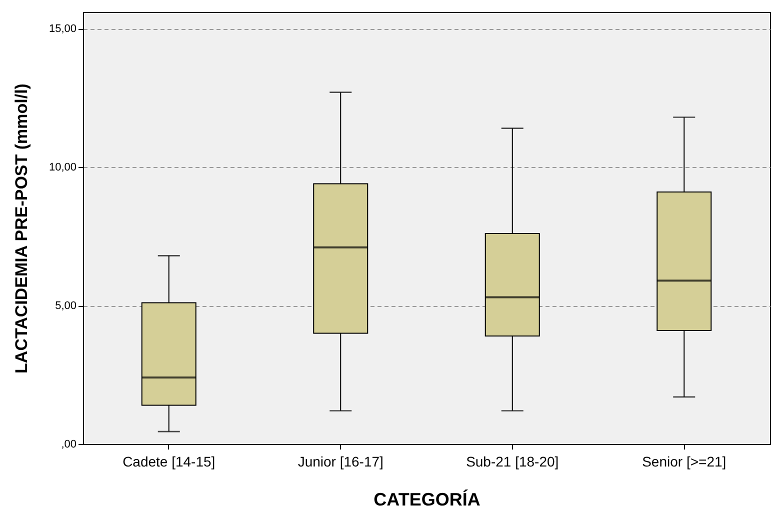 Image resolution: width=774 pixels, height=511 pixels. I want to click on x-tick-label: Cadete [14-15], so click(169, 462).